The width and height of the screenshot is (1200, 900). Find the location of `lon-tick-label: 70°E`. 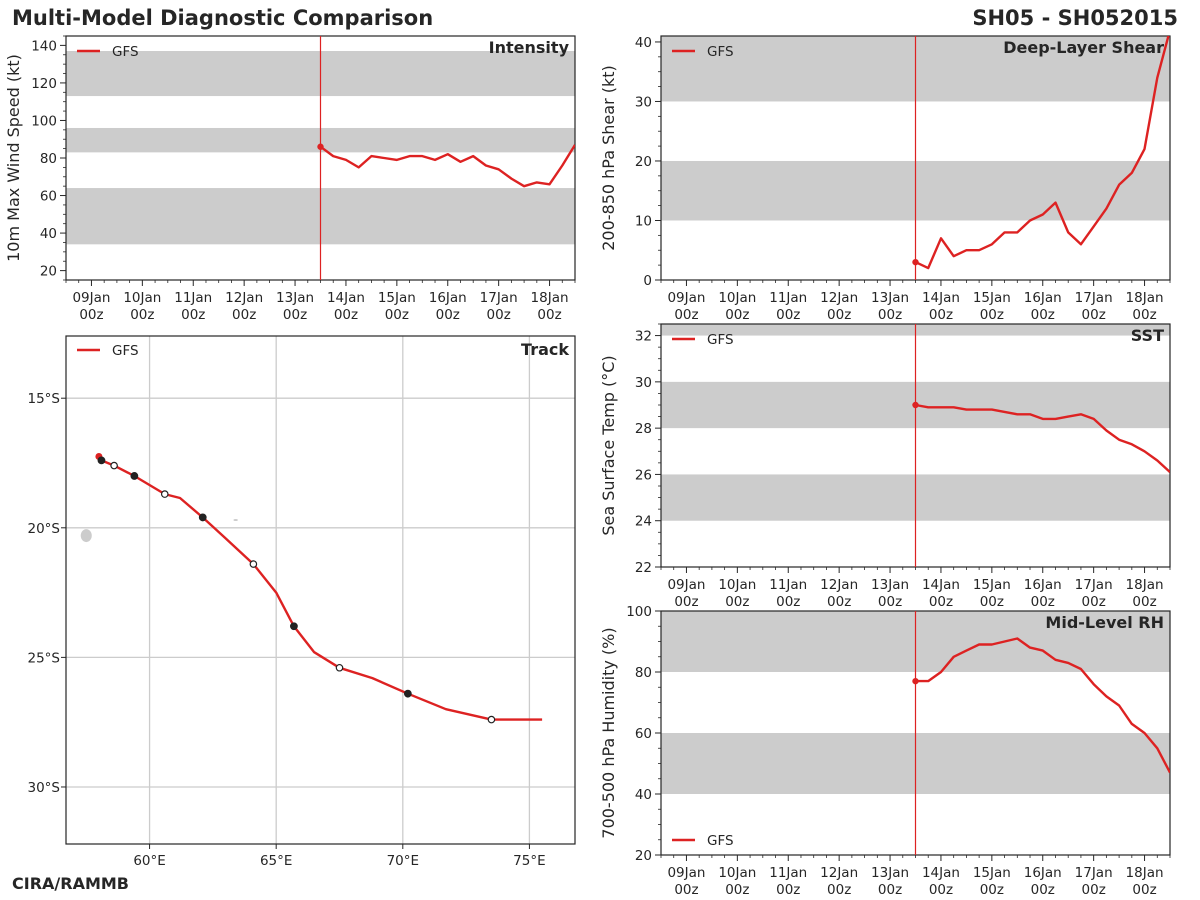

lon-tick-label: 70°E is located at coordinates (403, 861).